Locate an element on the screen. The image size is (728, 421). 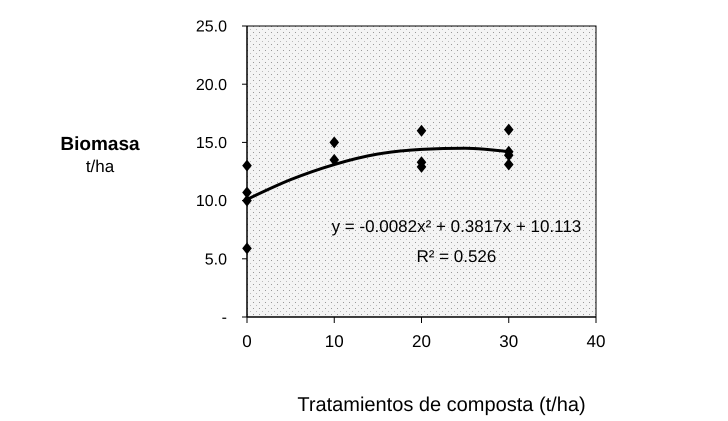
annotation: y = -0.0082x² + 0.3817x + 10.113 is located at coordinates (457, 226).